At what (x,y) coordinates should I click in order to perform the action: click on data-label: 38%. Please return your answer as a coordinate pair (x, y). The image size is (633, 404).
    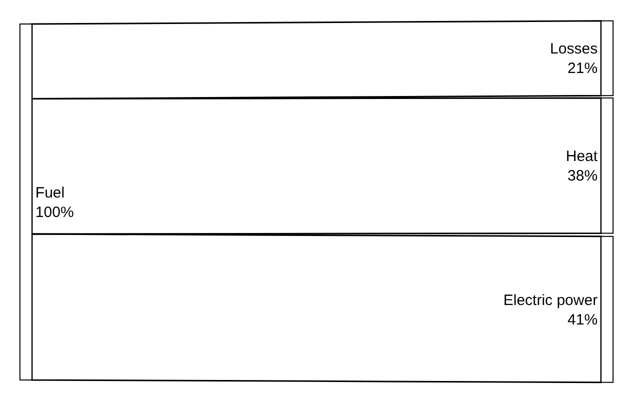
    Looking at the image, I should click on (583, 176).